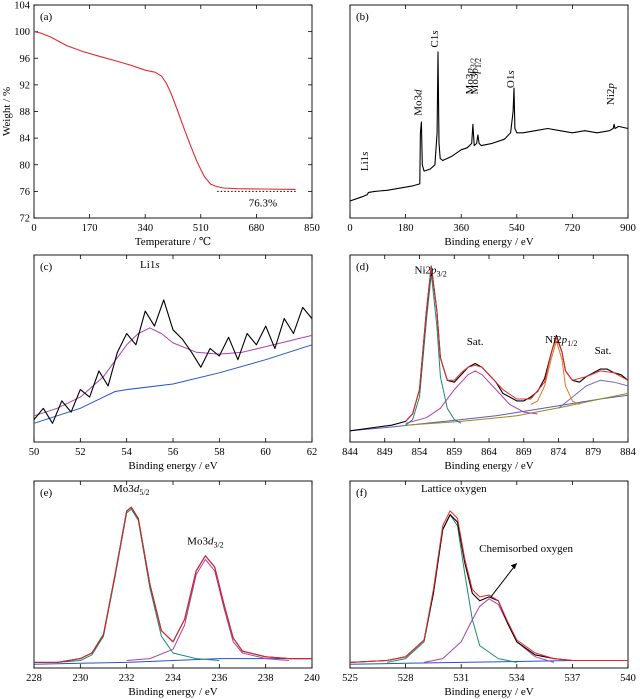  What do you see at coordinates (265, 452) in the screenshot?
I see `x-tick-label: 60` at bounding box center [265, 452].